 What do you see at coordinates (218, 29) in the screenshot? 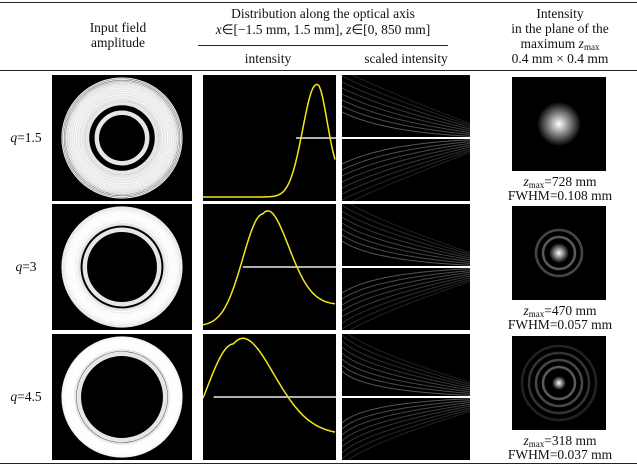
I see `range-part: x` at bounding box center [218, 29].